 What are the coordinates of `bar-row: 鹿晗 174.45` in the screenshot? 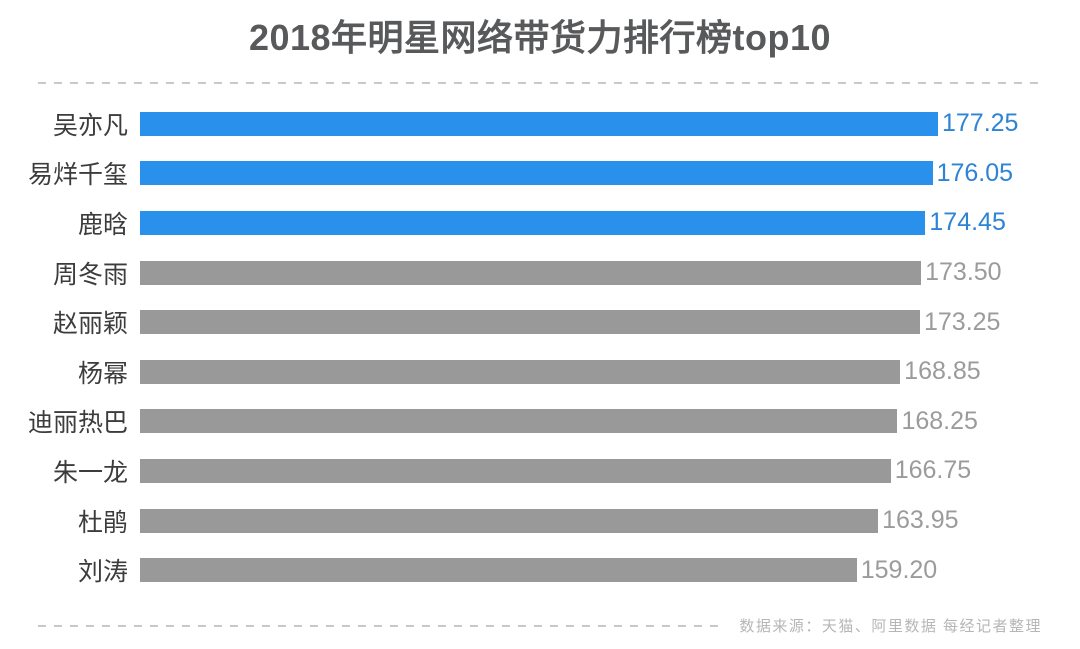 It's located at (540, 223).